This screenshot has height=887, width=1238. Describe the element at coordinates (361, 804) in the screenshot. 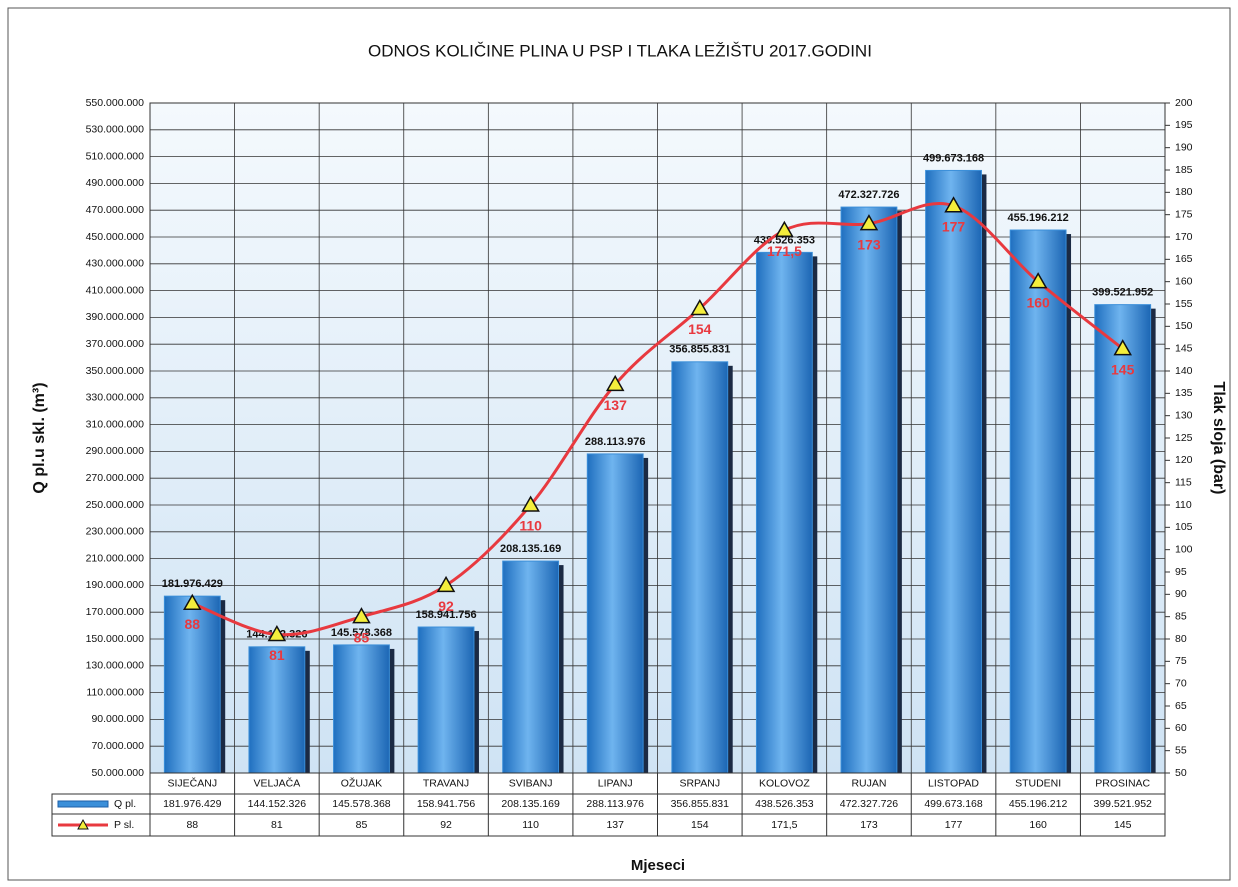

I see `table-value: 145.578.368` at that location.